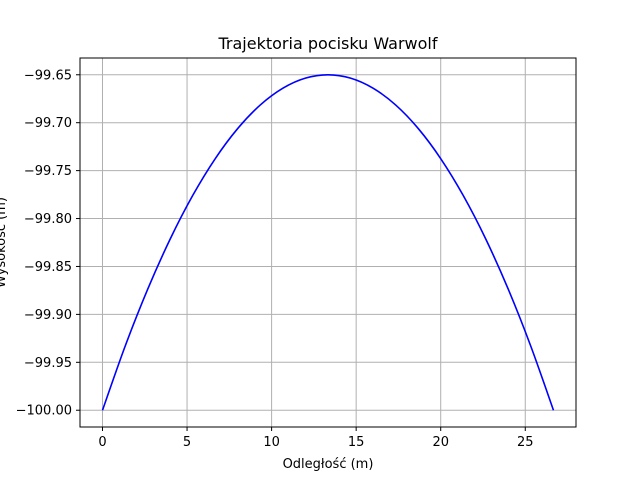 The width and height of the screenshot is (640, 480). What do you see at coordinates (102, 442) in the screenshot?
I see `x-tick-label: 0` at bounding box center [102, 442].